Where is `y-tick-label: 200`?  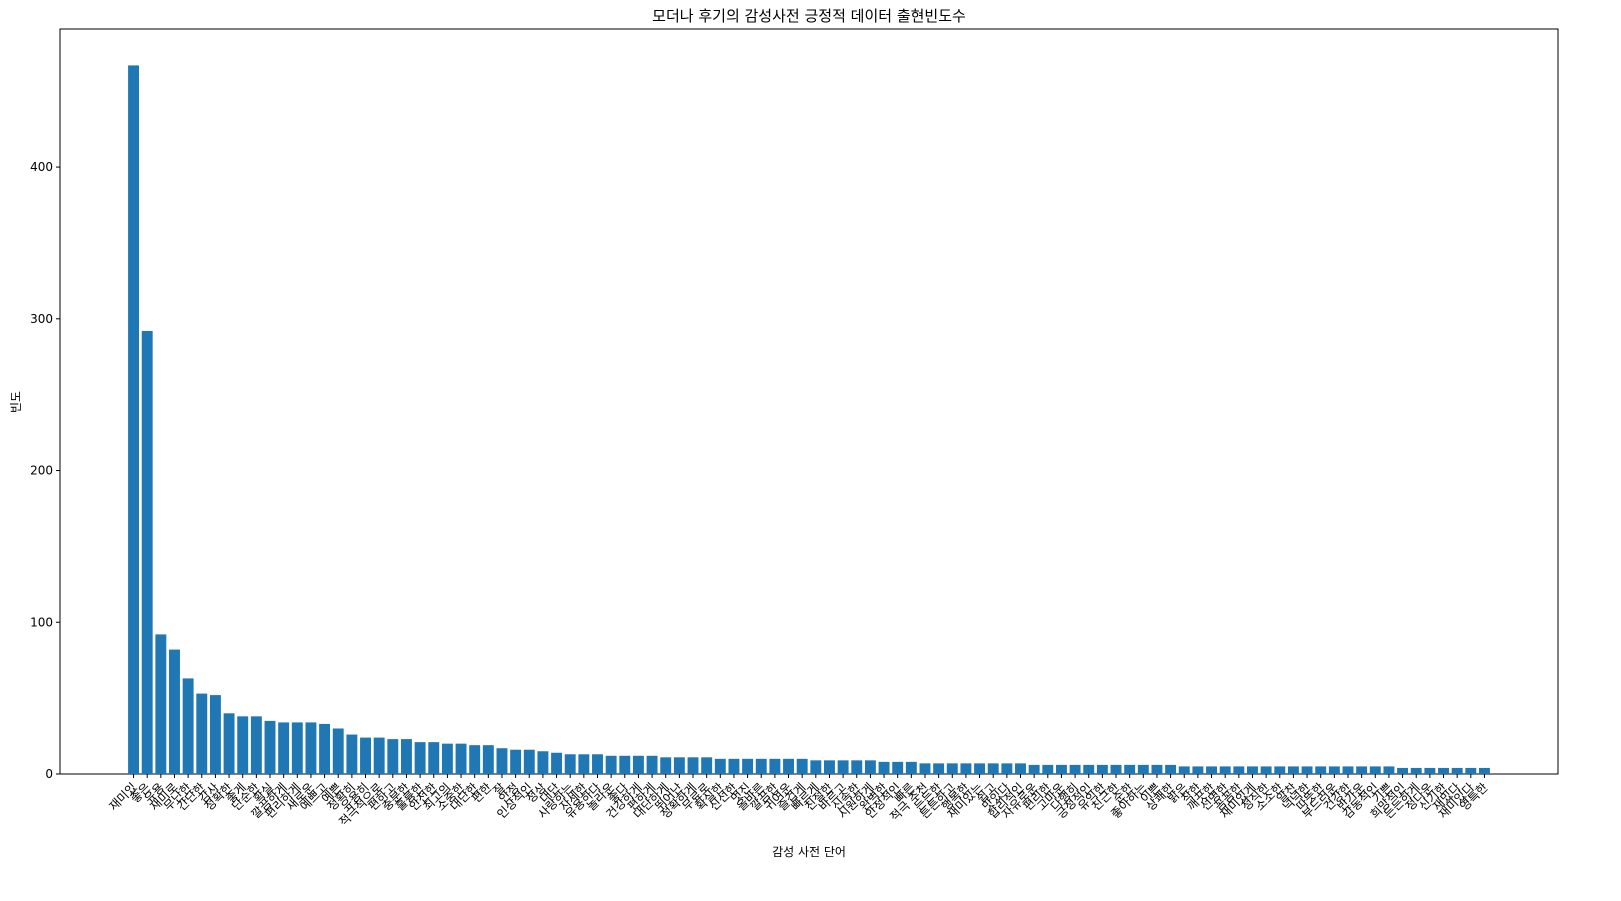
y-tick-label: 200 is located at coordinates (41, 471).